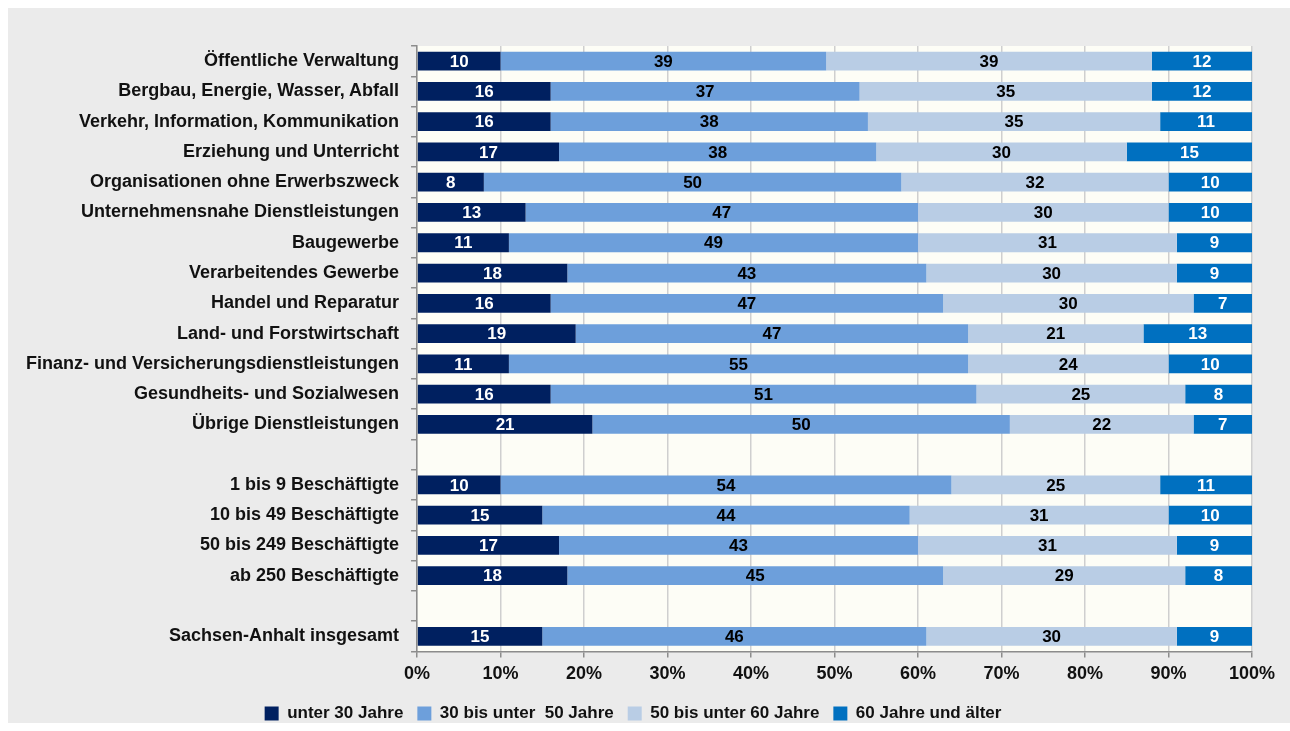 This screenshot has height=731, width=1290. I want to click on x-tick-label: 90%, so click(1168, 673).